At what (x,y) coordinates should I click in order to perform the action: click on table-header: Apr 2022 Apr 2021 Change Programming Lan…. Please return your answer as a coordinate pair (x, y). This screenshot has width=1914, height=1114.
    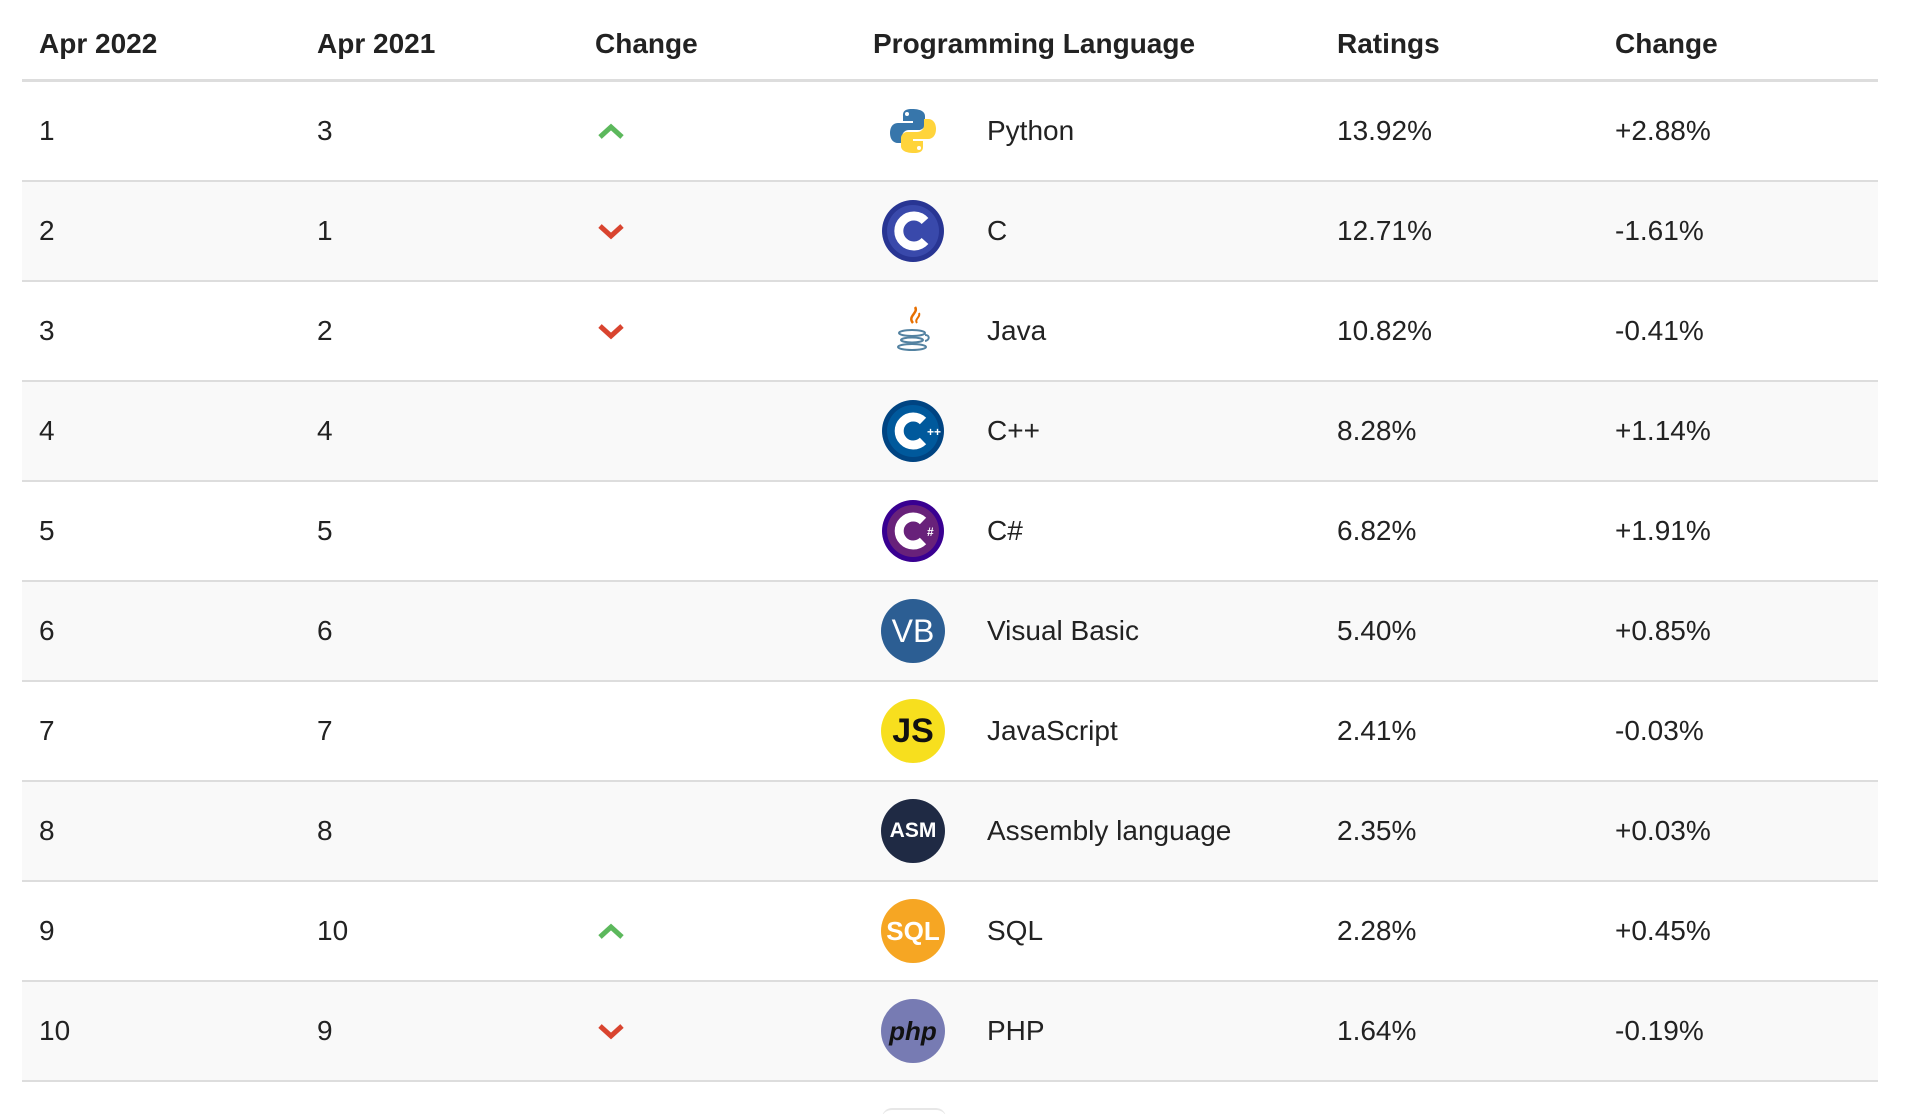
    Looking at the image, I should click on (950, 41).